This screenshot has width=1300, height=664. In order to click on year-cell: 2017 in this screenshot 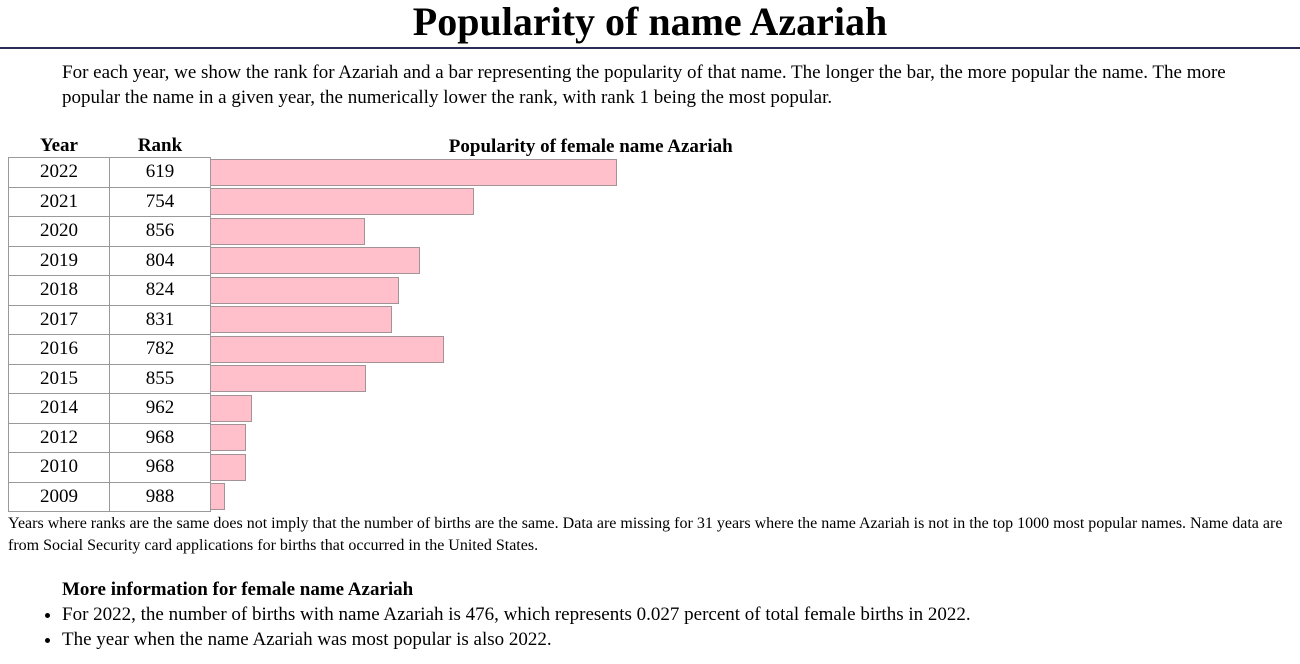, I will do `click(59, 319)`.